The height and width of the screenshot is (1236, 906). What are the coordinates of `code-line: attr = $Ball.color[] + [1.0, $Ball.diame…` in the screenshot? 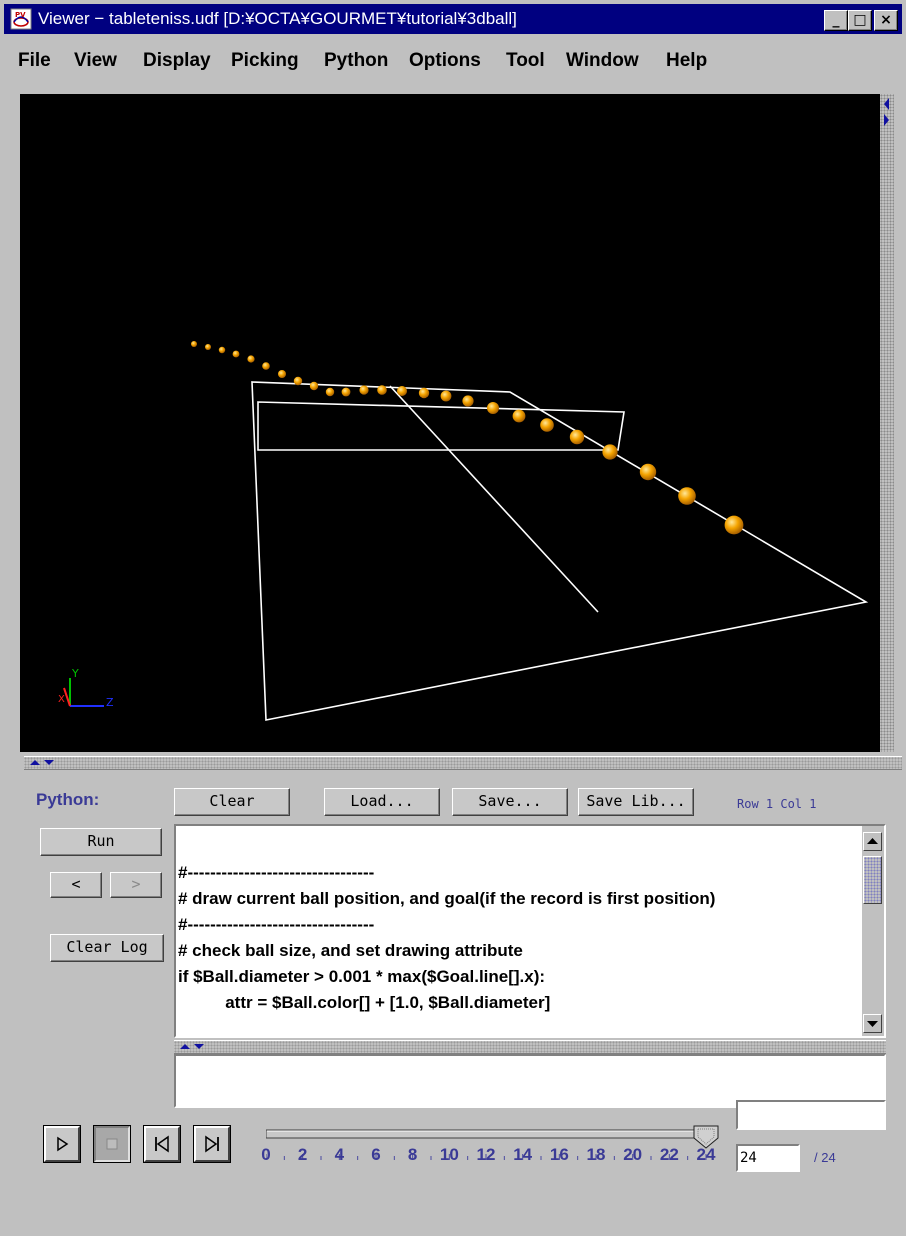 It's located at (364, 1002).